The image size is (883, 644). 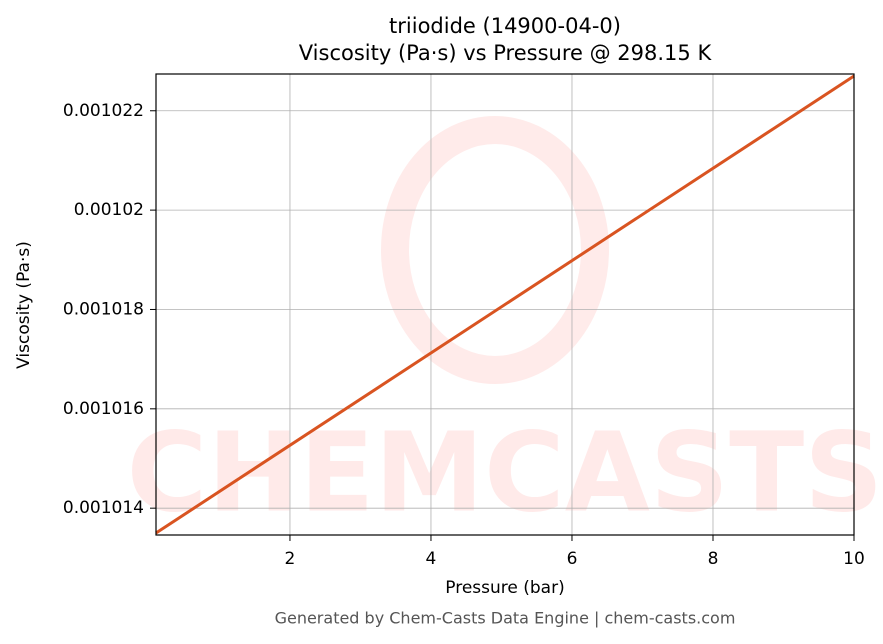 What do you see at coordinates (506, 53) in the screenshot?
I see `chart-subtitle: Viscosity (Pa·s) vs Pressure @ 298.15 K` at bounding box center [506, 53].